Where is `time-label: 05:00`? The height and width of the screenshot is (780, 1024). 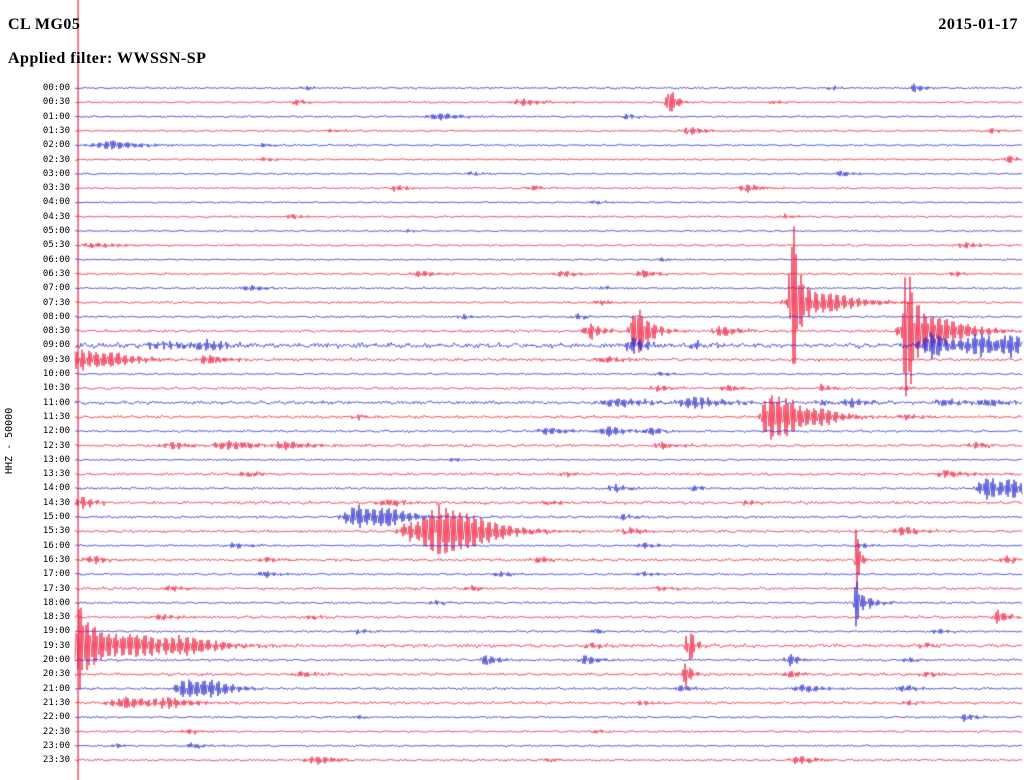
time-label: 05:00 is located at coordinates (56, 231).